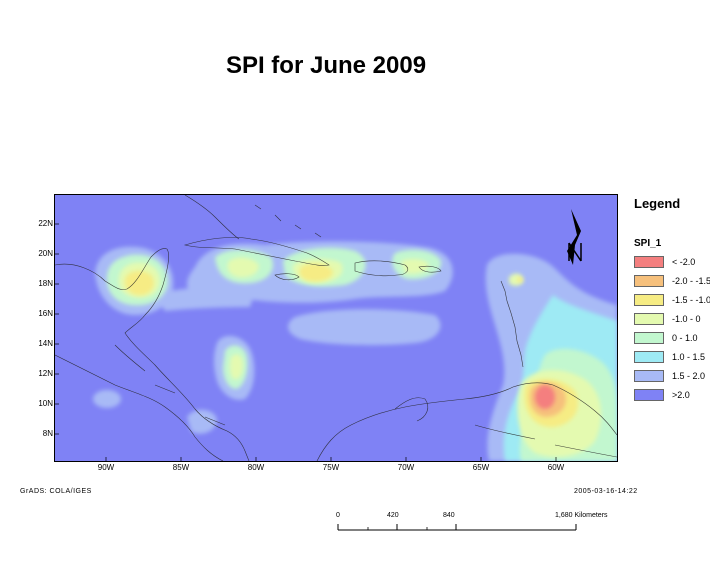 This screenshot has height=575, width=710. What do you see at coordinates (686, 319) in the screenshot?
I see `legend-label: -1.0 - 0` at bounding box center [686, 319].